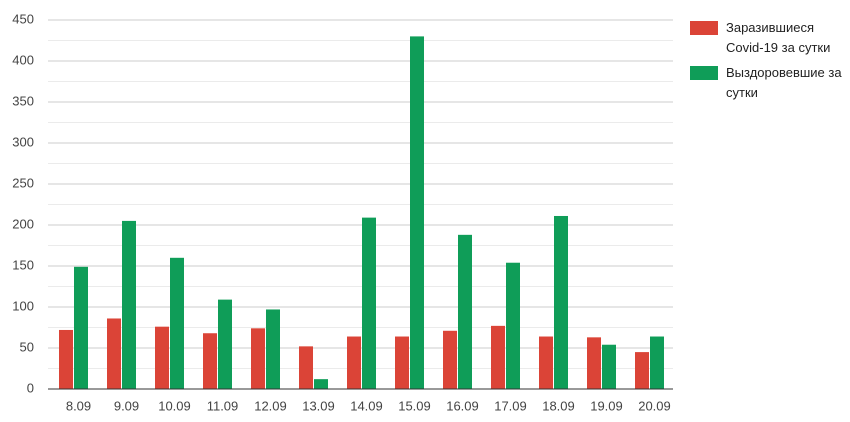  I want to click on legend-item: Заразившиеся Covid-19 за сутки, so click(770, 38).